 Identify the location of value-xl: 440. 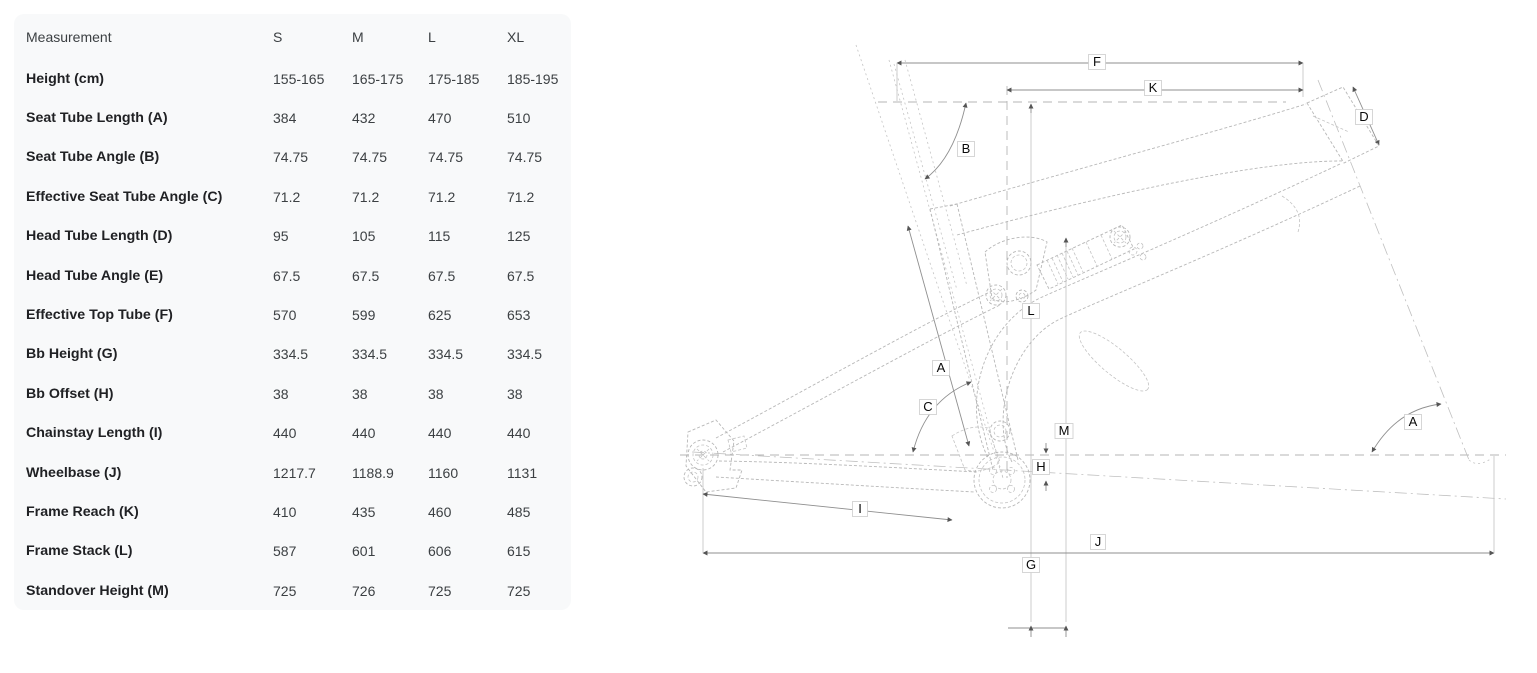
(519, 433).